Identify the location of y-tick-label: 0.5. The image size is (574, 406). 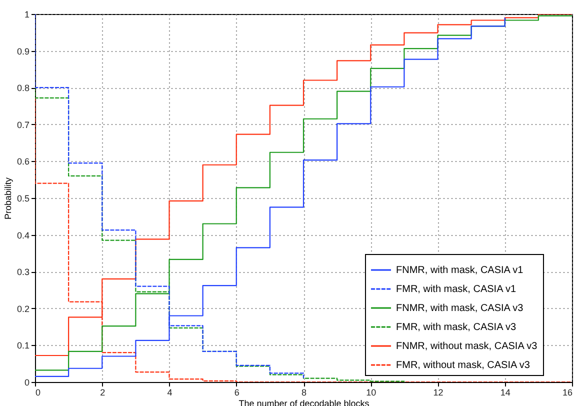
(23, 199).